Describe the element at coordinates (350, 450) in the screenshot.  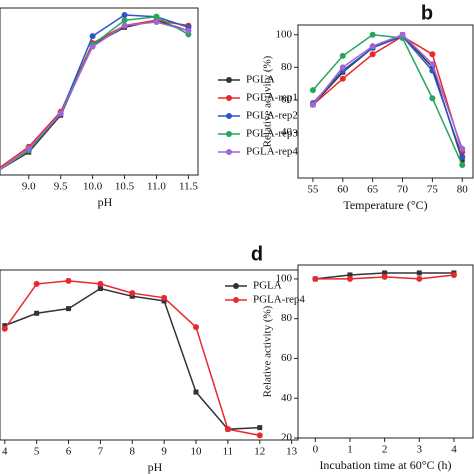
I see `x-tick-label: 1` at that location.